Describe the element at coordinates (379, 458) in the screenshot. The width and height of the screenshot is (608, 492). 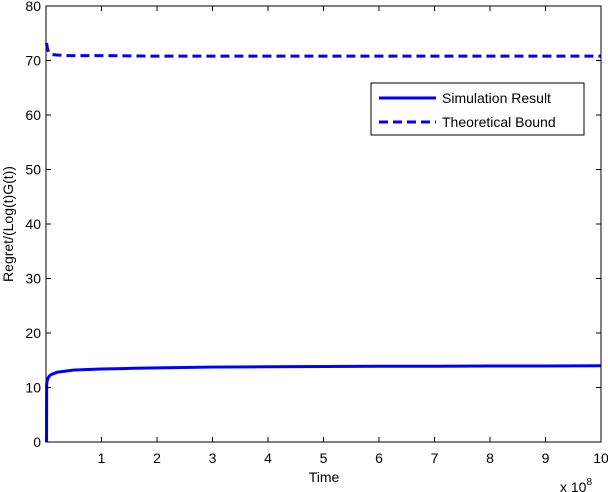
I see `x-tick-label: 6` at that location.